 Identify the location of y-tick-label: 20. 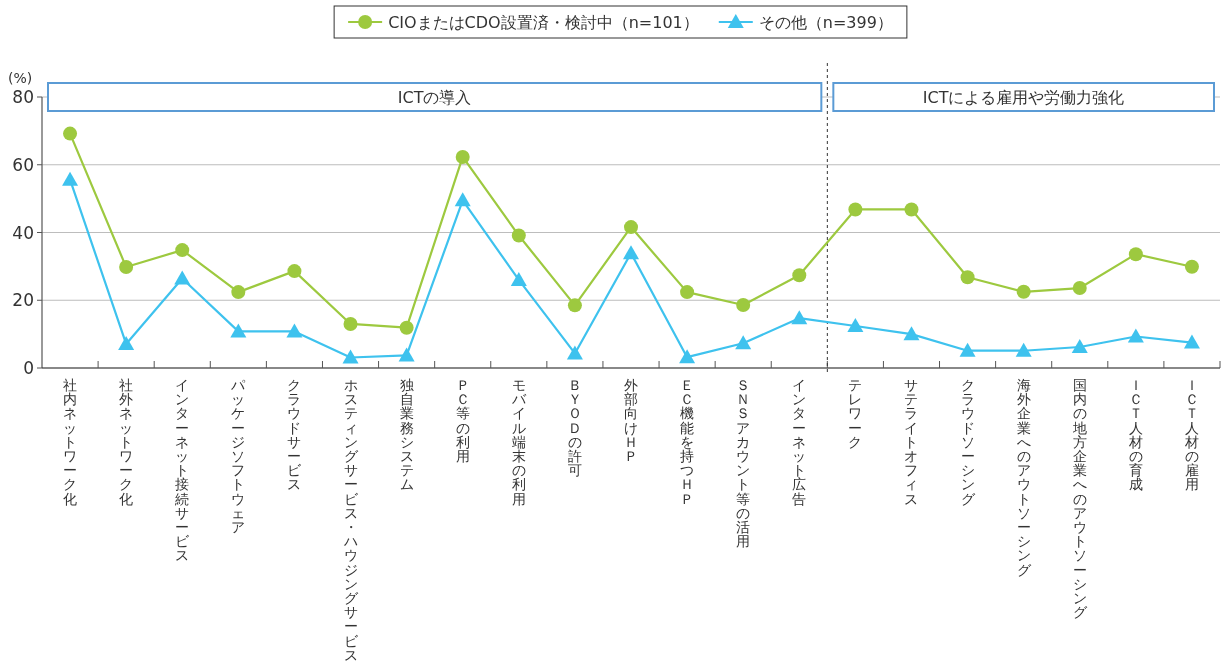
(23, 300).